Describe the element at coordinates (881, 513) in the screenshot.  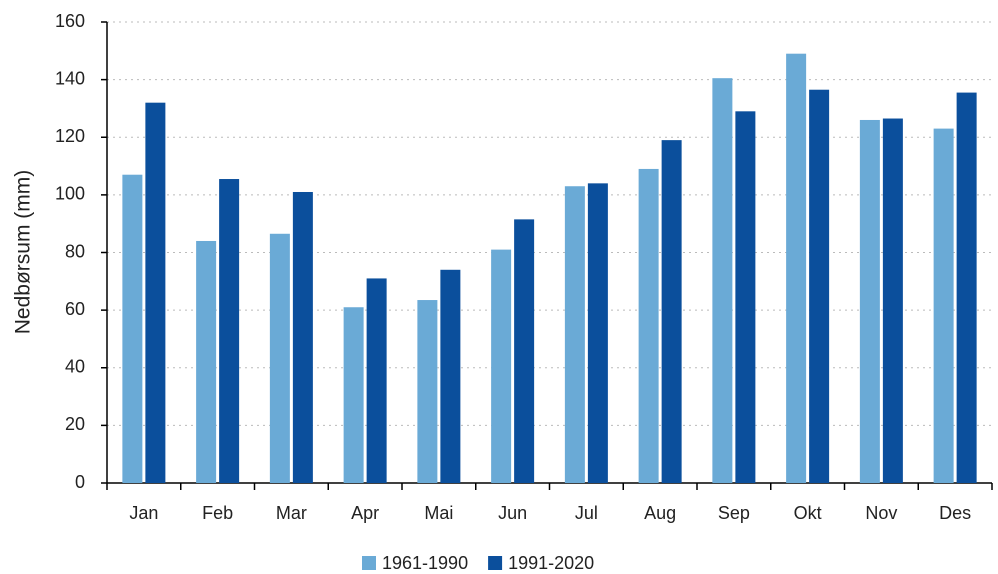
I see `x-tick-label: Nov` at that location.